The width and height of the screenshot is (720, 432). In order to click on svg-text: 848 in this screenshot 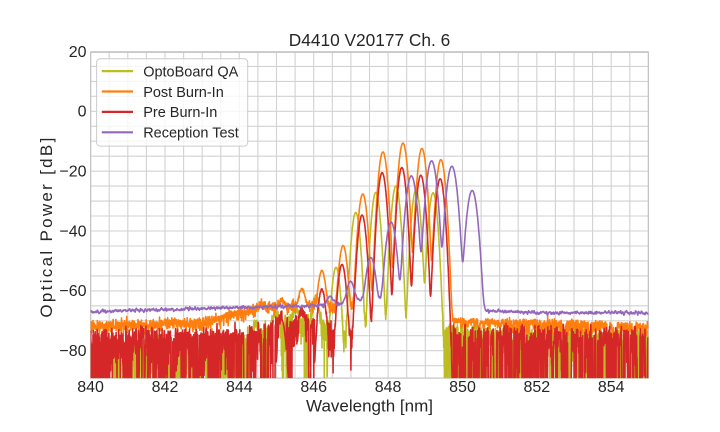, I will do `click(388, 387)`.